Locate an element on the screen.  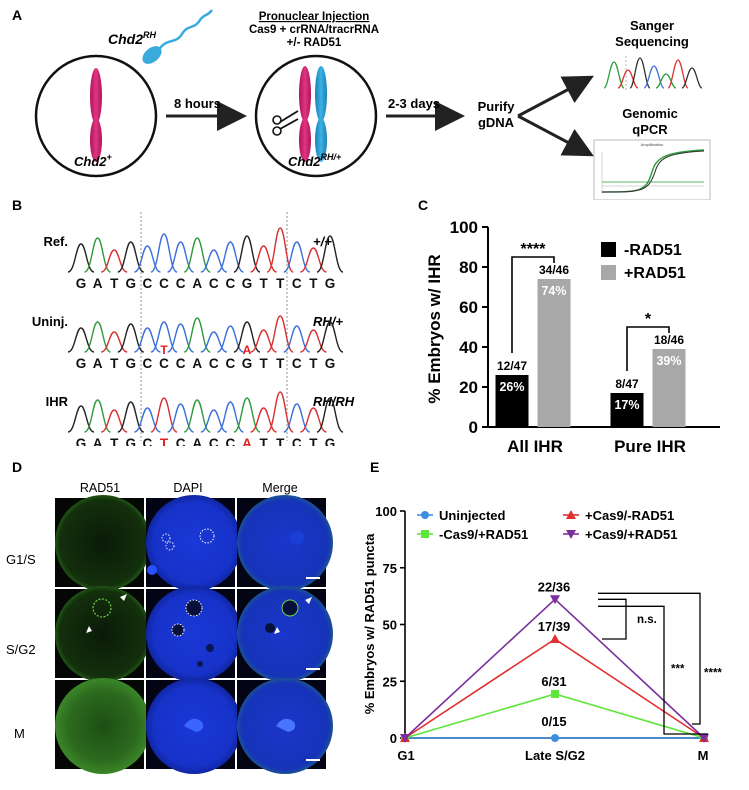
bar-percent-label: 17% is located at coordinates (626, 405).